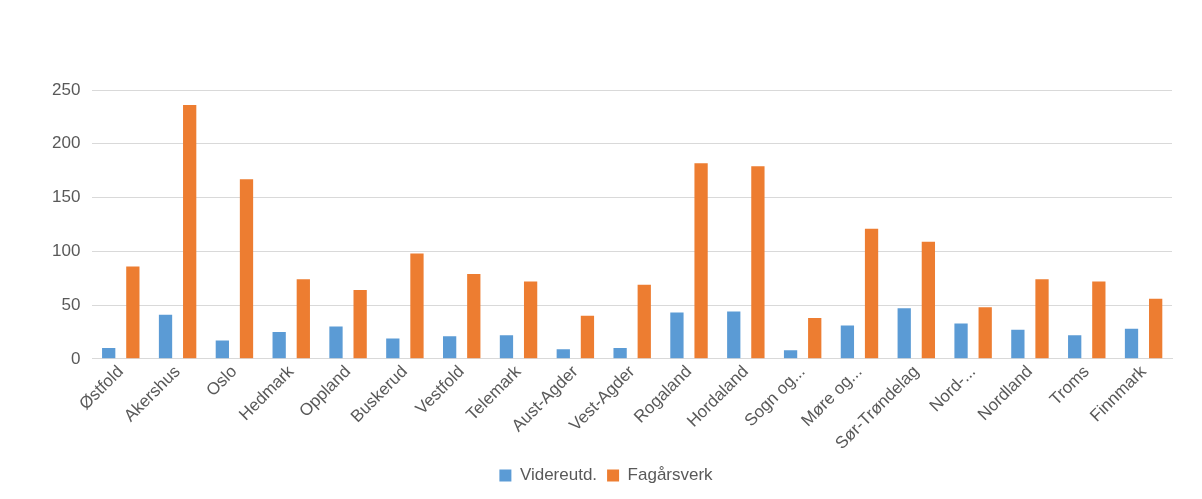  I want to click on y-tick-label: 50, so click(71, 304).